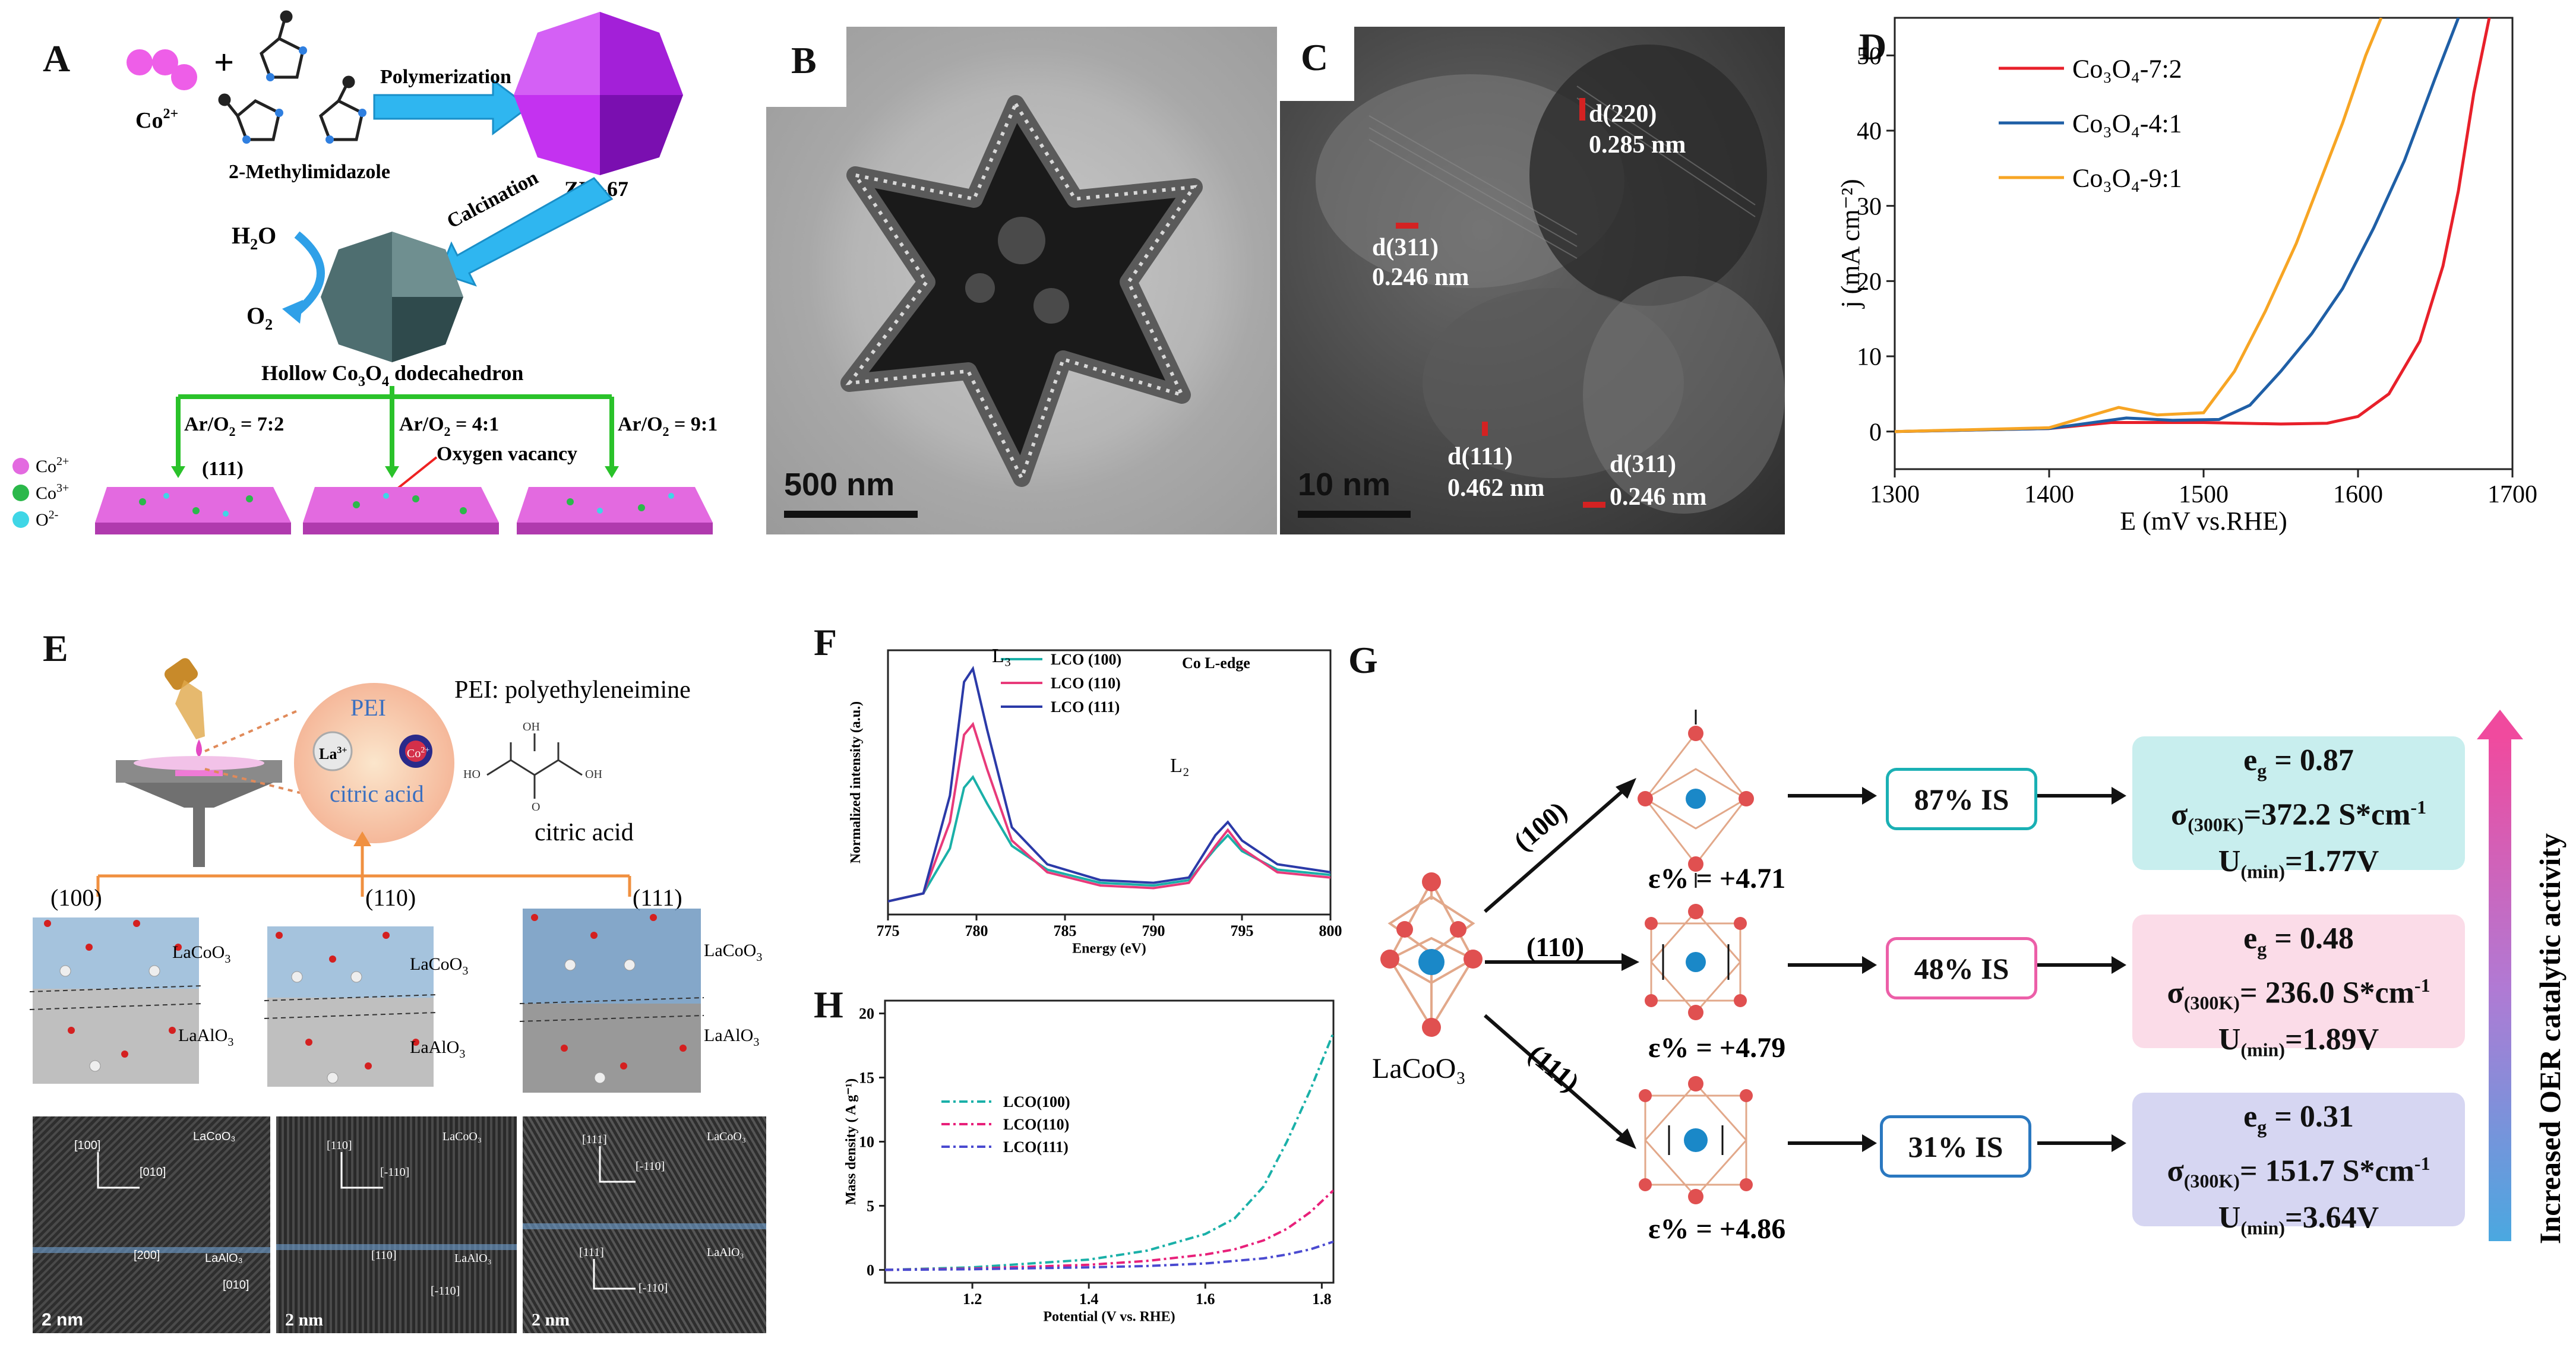 The height and width of the screenshot is (1351, 2576). I want to click on svg-text: PEI: polyethyleneimine, so click(572, 690).